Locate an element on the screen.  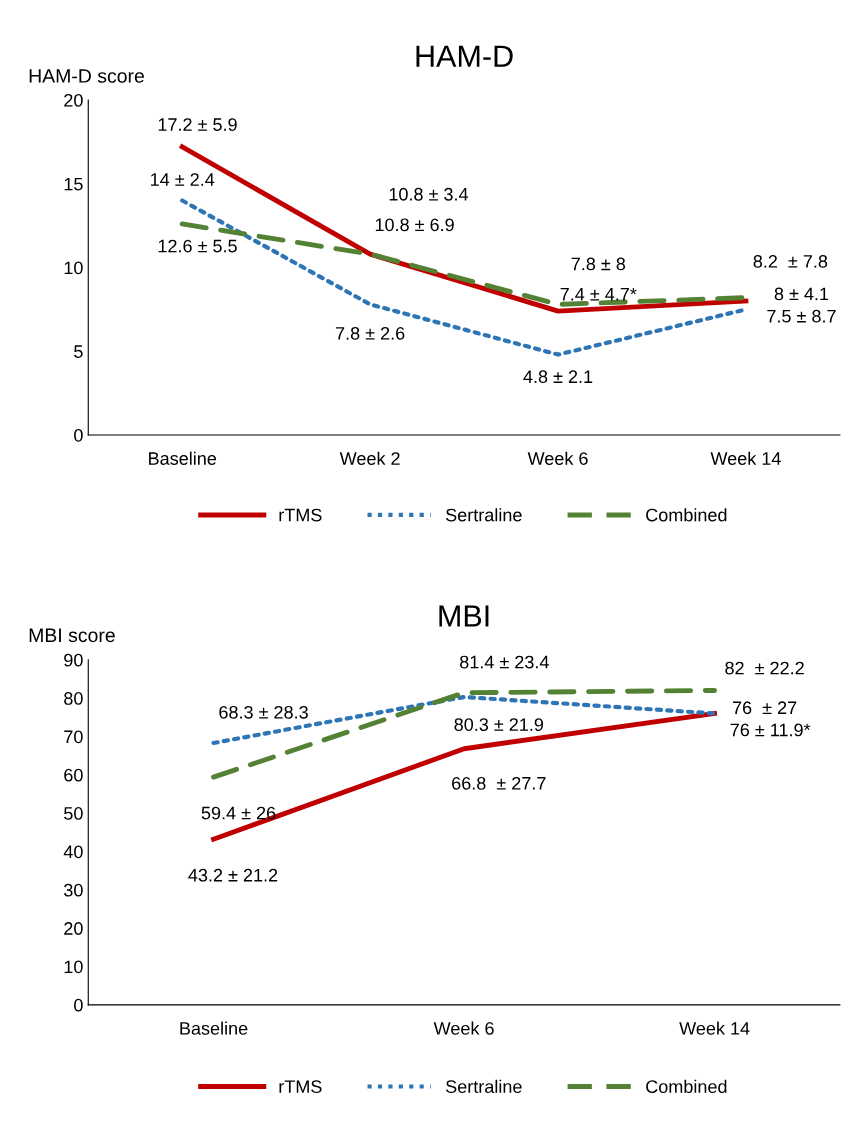
chart-title: HAM-D is located at coordinates (464, 56).